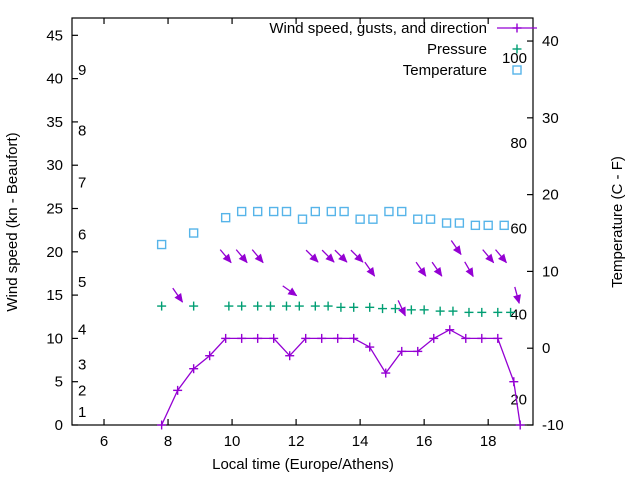 The height and width of the screenshot is (480, 640). What do you see at coordinates (82, 390) in the screenshot?
I see `beaufort-label: 2` at bounding box center [82, 390].